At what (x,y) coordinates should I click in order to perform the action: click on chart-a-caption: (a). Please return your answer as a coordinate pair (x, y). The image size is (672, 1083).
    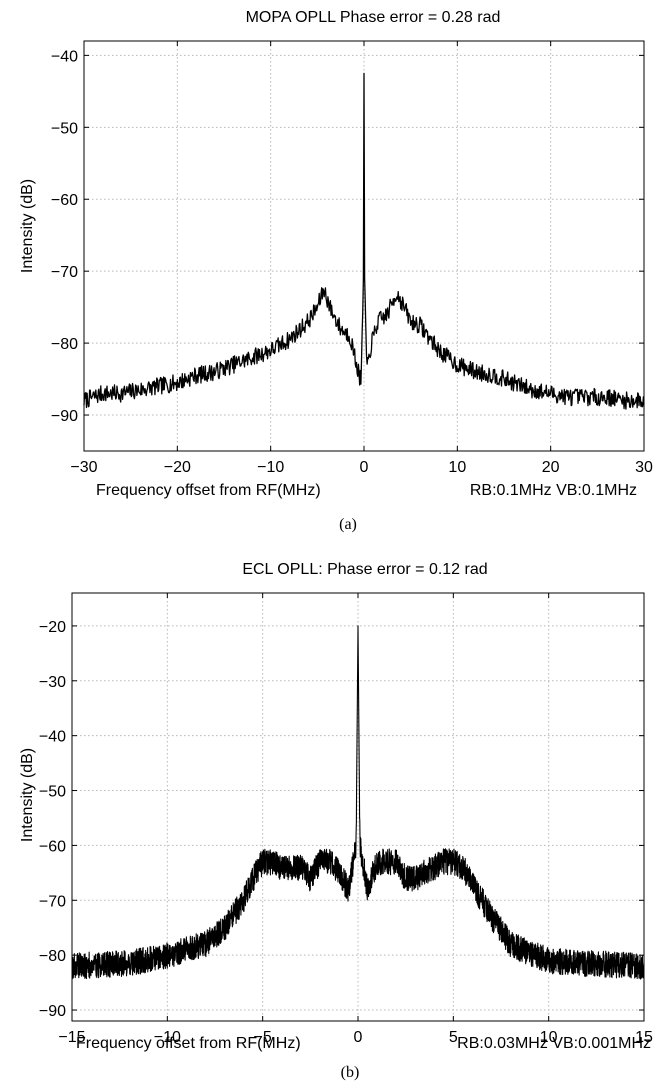
    Looking at the image, I should click on (348, 524).